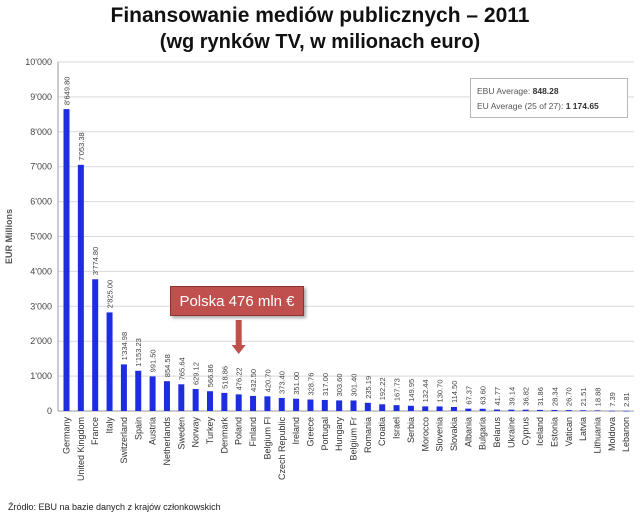 The height and width of the screenshot is (518, 640). What do you see at coordinates (612, 434) in the screenshot?
I see `x-category-label: Moldova` at bounding box center [612, 434].